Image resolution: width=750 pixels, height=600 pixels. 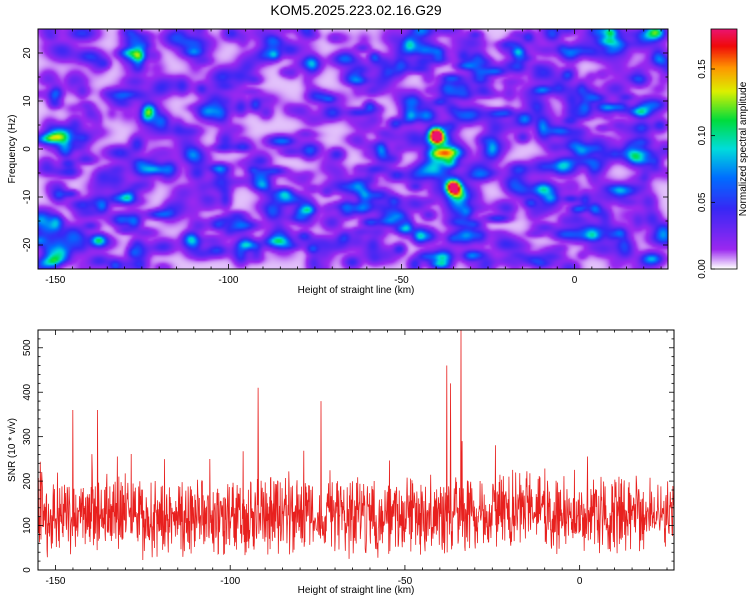 I want to click on spectrogram-ylabel: Frequency (Hz), so click(x=12, y=149).